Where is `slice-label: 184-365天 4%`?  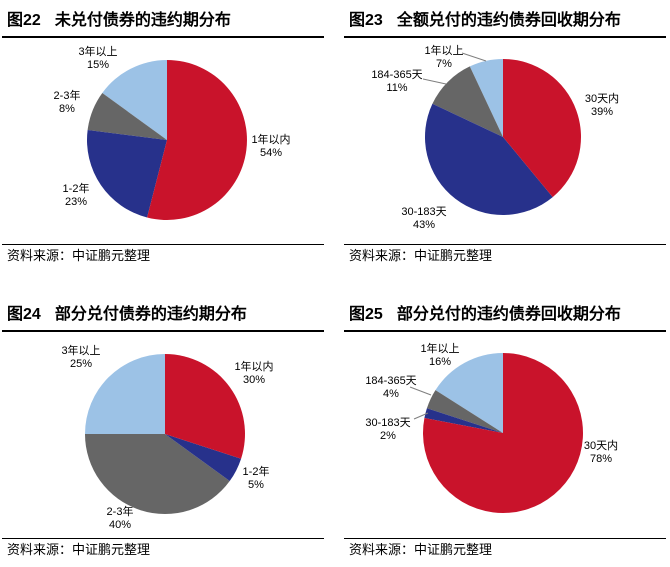 slice-label: 184-365天 4% is located at coordinates (391, 387).